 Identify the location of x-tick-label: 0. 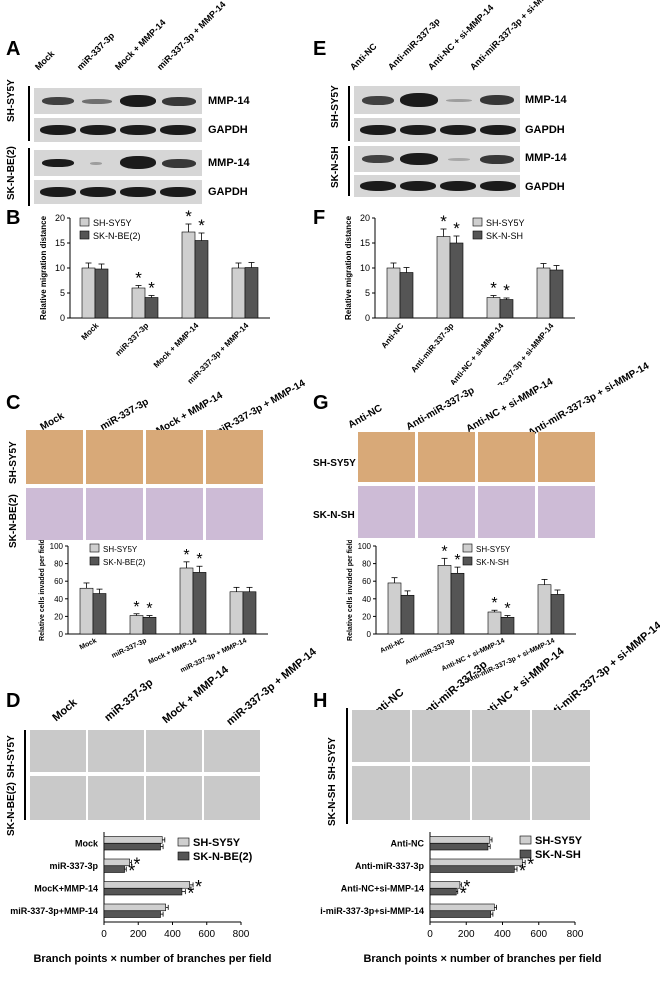
(104, 934).